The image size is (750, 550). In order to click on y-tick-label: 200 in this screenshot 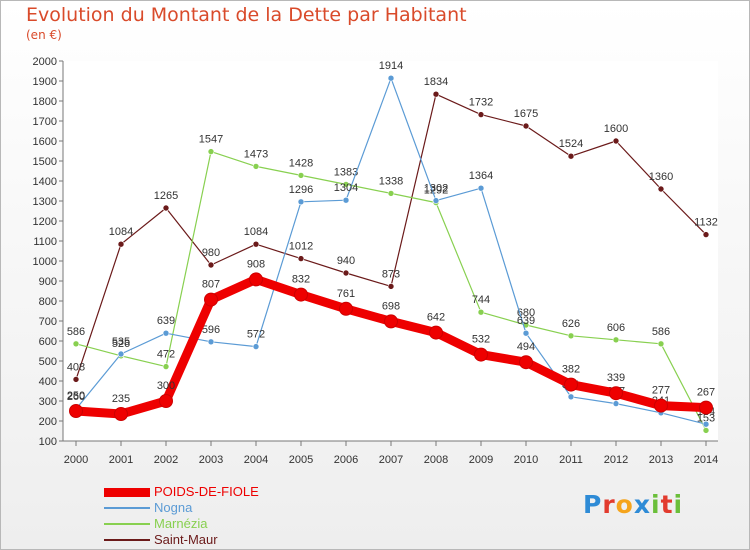, I will do `click(48, 422)`.